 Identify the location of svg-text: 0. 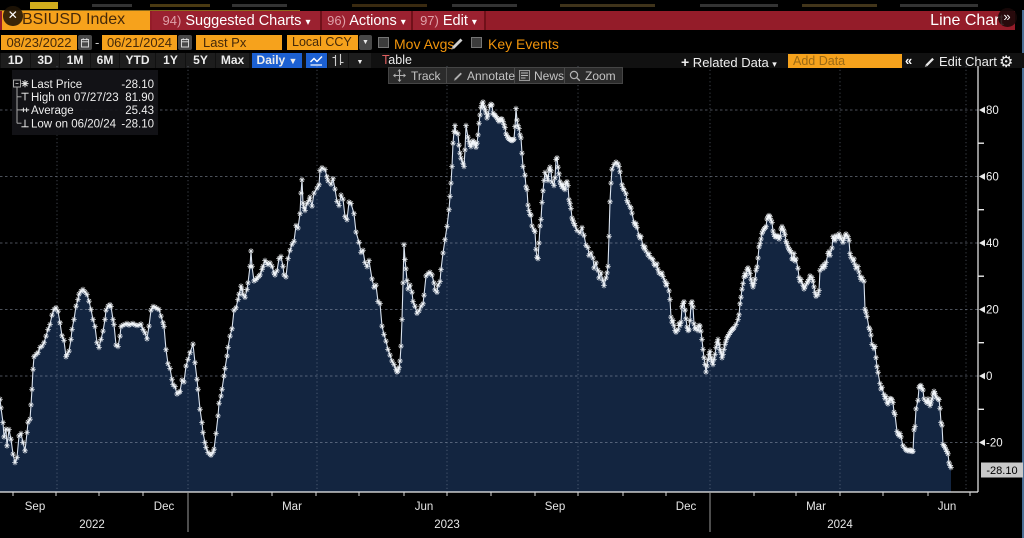
(989, 377).